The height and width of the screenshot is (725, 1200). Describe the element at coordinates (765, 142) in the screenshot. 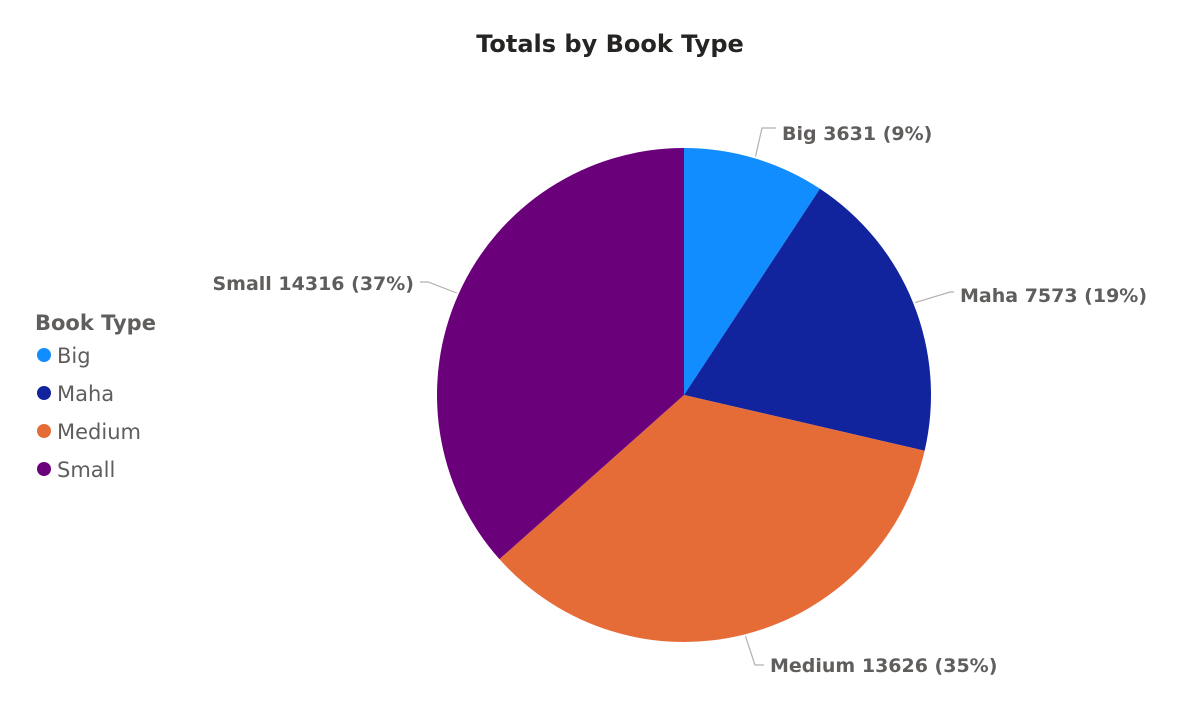

I see `leader-line-big` at that location.